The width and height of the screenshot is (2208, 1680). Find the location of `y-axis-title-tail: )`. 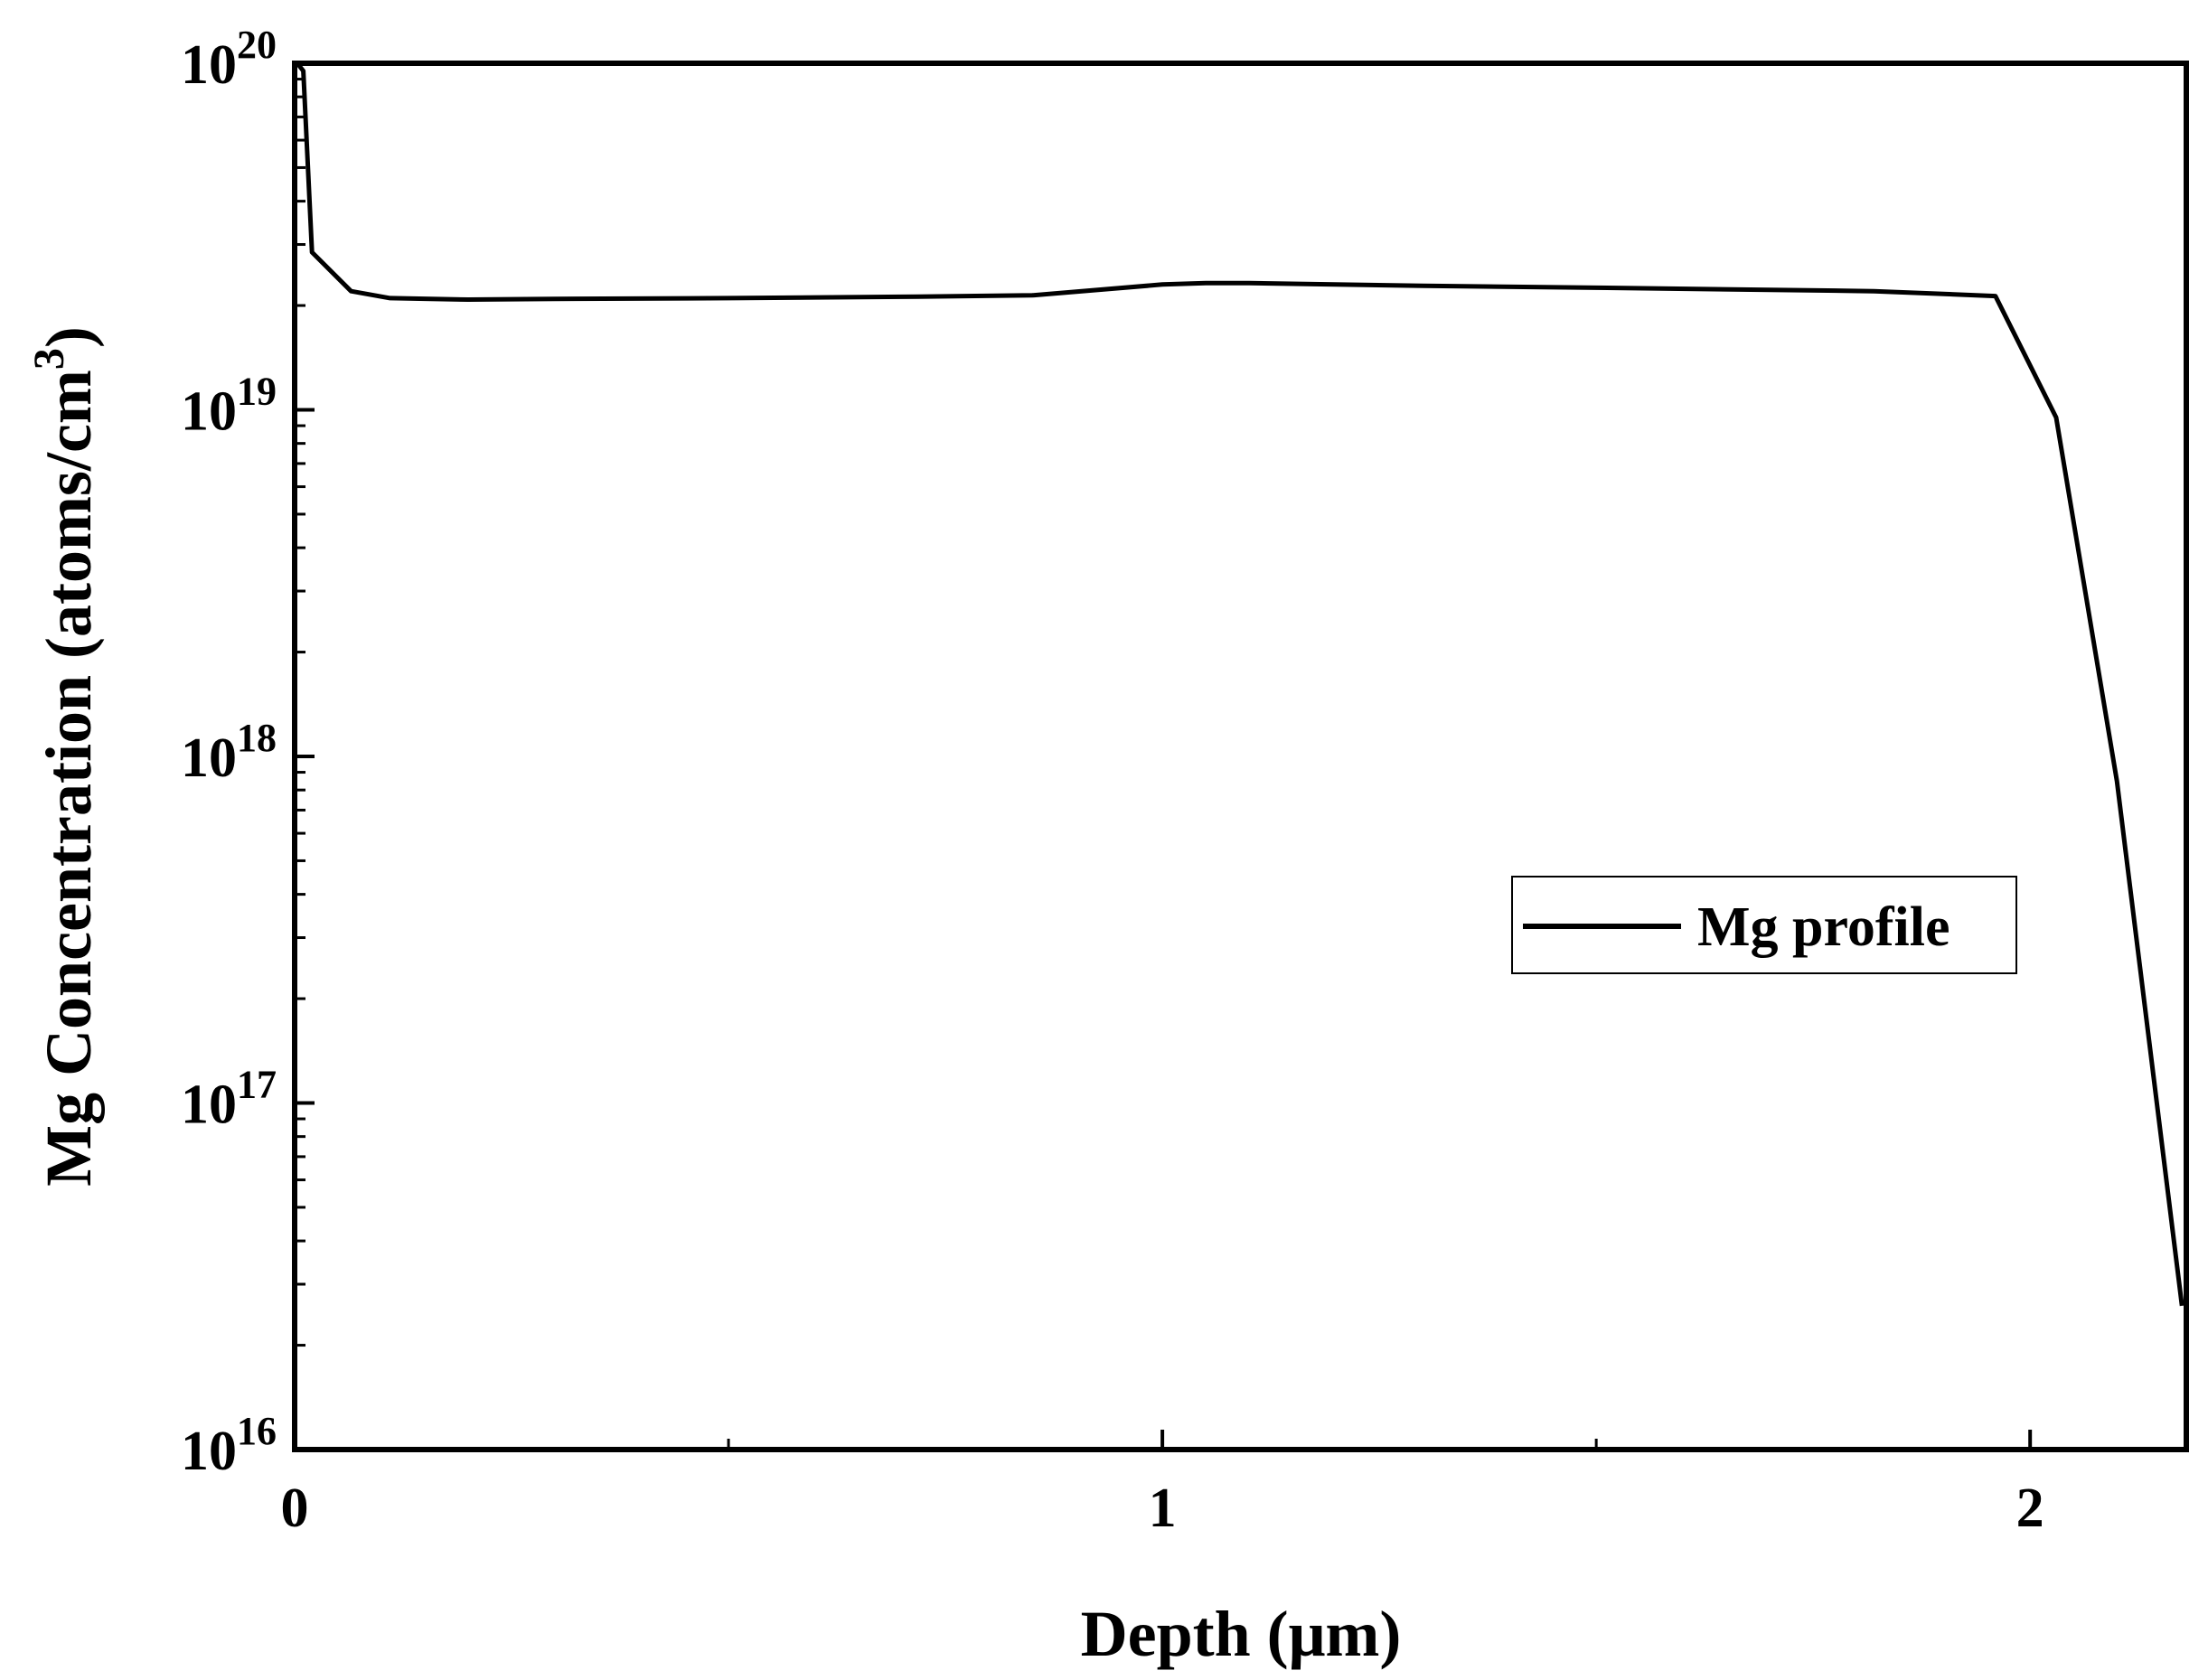

y-axis-title-tail: ) is located at coordinates (69, 337).